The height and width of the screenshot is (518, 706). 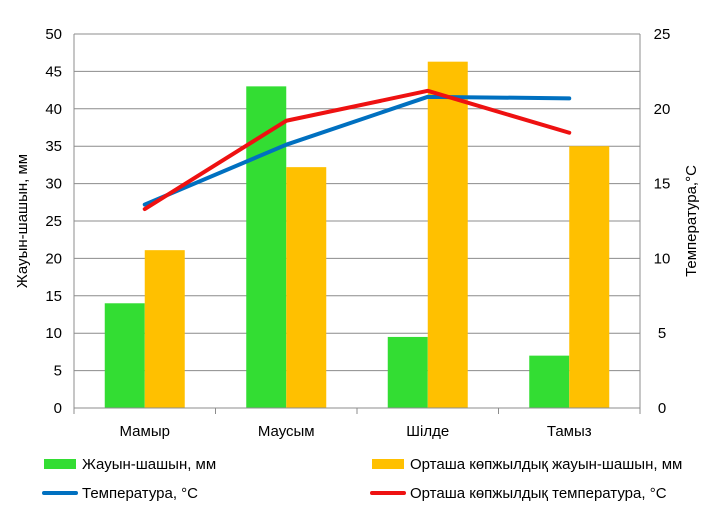 What do you see at coordinates (662, 408) in the screenshot?
I see `y-tick-label-right-0: 0` at bounding box center [662, 408].